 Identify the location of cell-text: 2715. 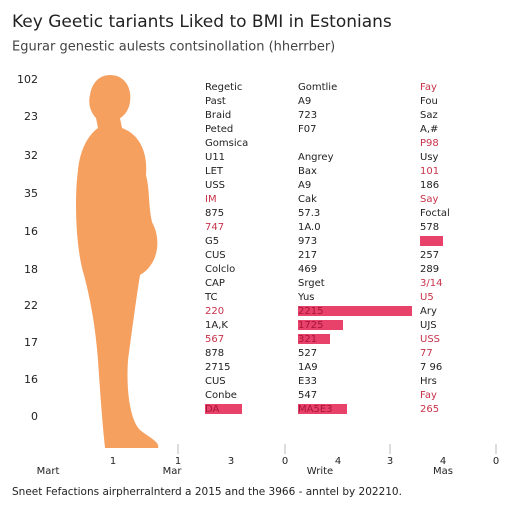
(217, 367).